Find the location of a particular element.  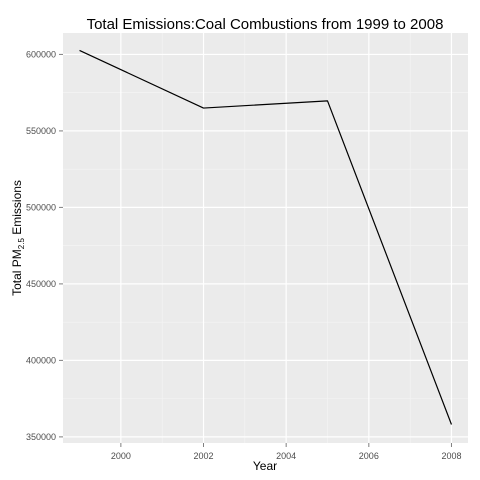

y-tick-label: 350000 is located at coordinates (41, 437).